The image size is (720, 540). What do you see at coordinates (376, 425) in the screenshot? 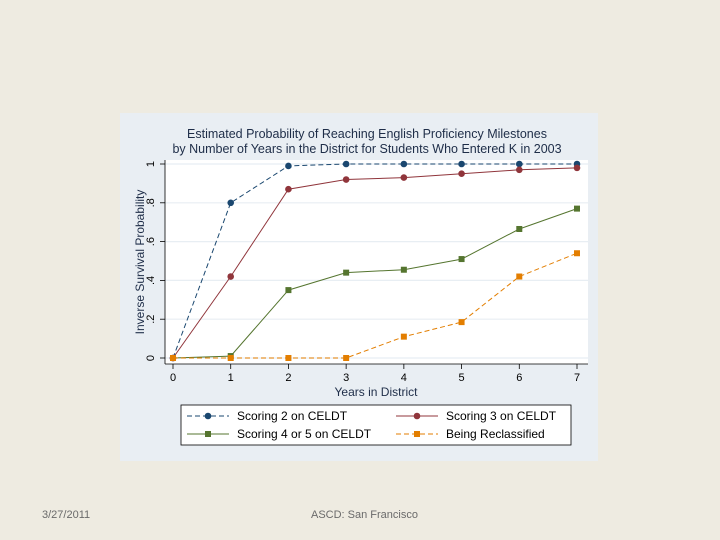
I see `legend-box` at bounding box center [376, 425].